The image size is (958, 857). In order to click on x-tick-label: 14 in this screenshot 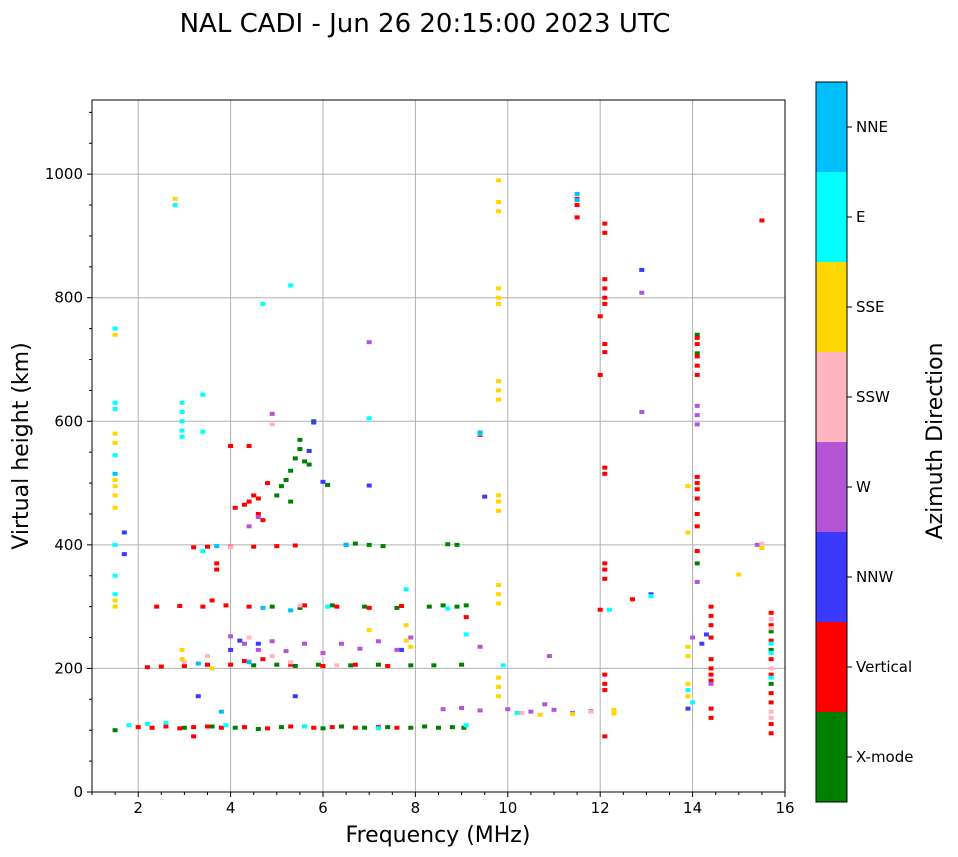, I will do `click(692, 808)`.